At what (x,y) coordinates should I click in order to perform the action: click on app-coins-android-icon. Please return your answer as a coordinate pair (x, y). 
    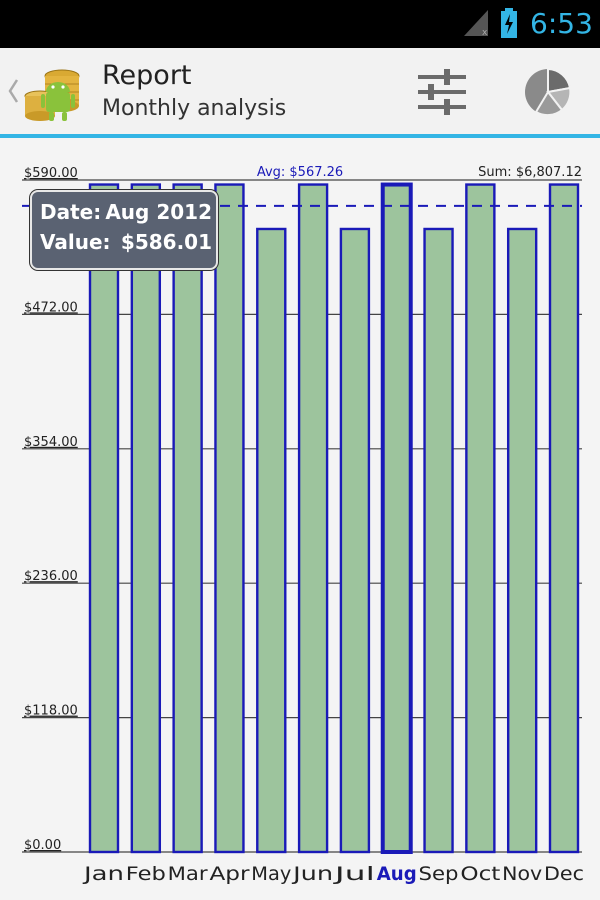
    Looking at the image, I should click on (54, 94).